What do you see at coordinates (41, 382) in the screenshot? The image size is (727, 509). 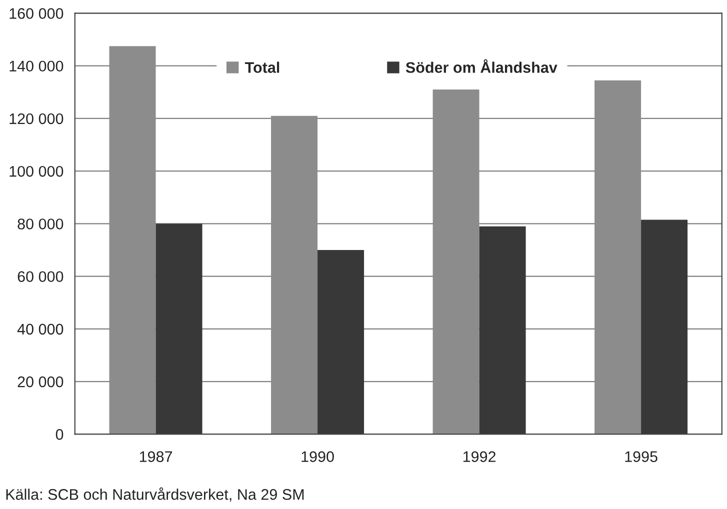 I see `y-tick-label: 20 000` at bounding box center [41, 382].